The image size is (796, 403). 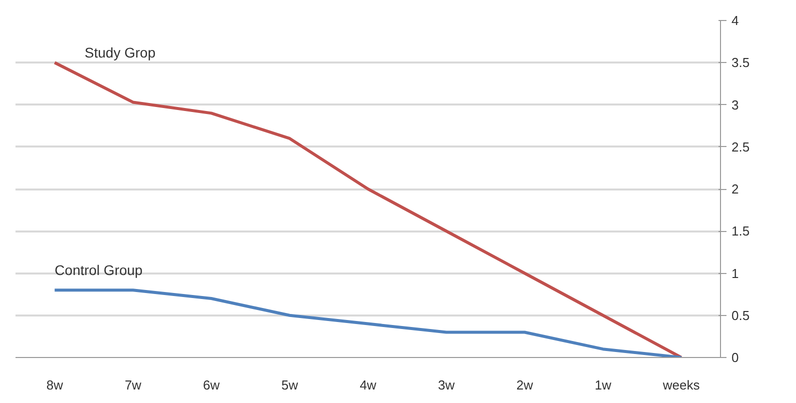 I want to click on y-tick-label: 3, so click(x=735, y=104).